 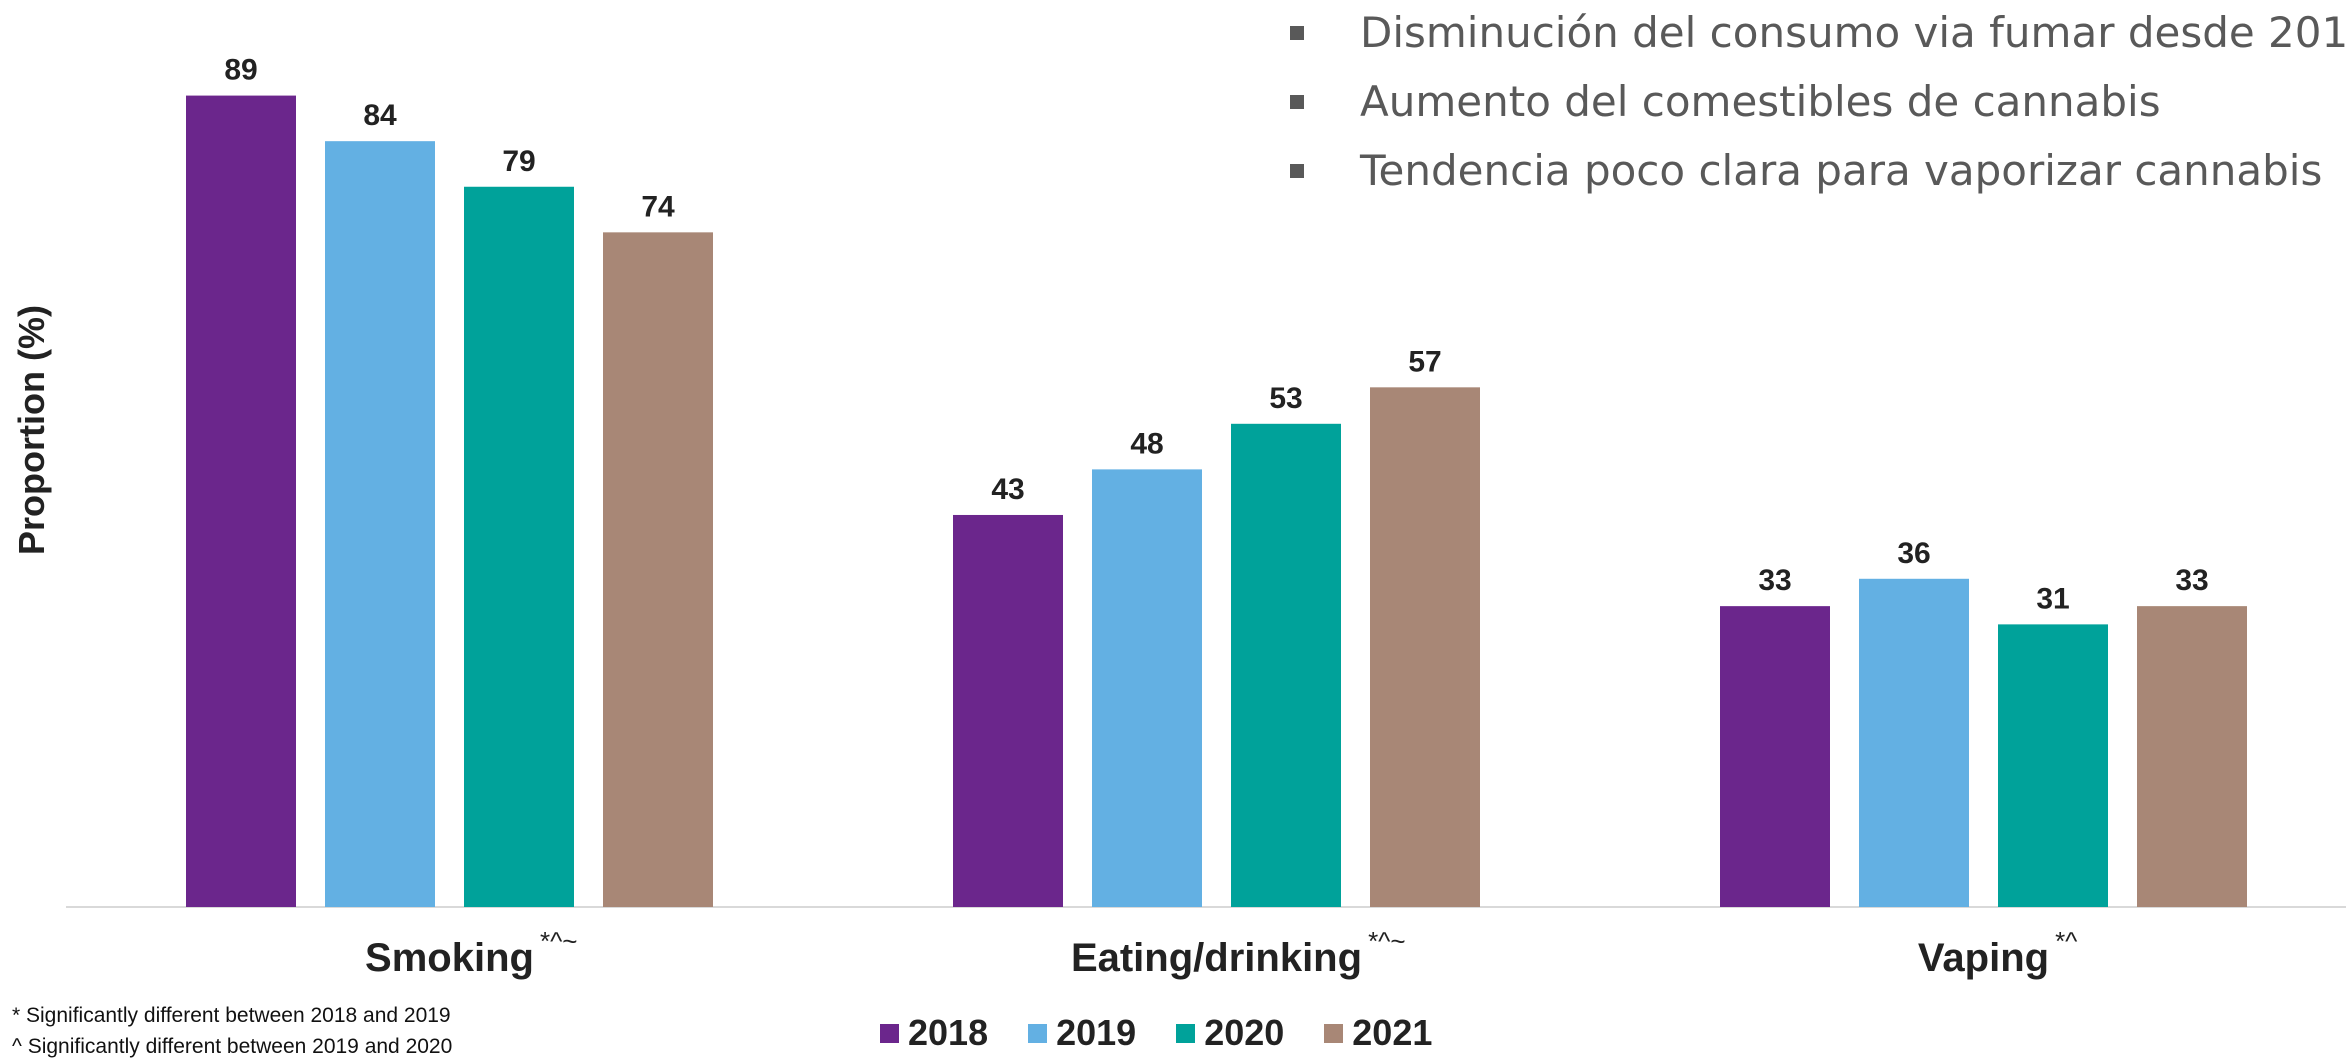 I want to click on data-label: 57, so click(x=1424, y=361).